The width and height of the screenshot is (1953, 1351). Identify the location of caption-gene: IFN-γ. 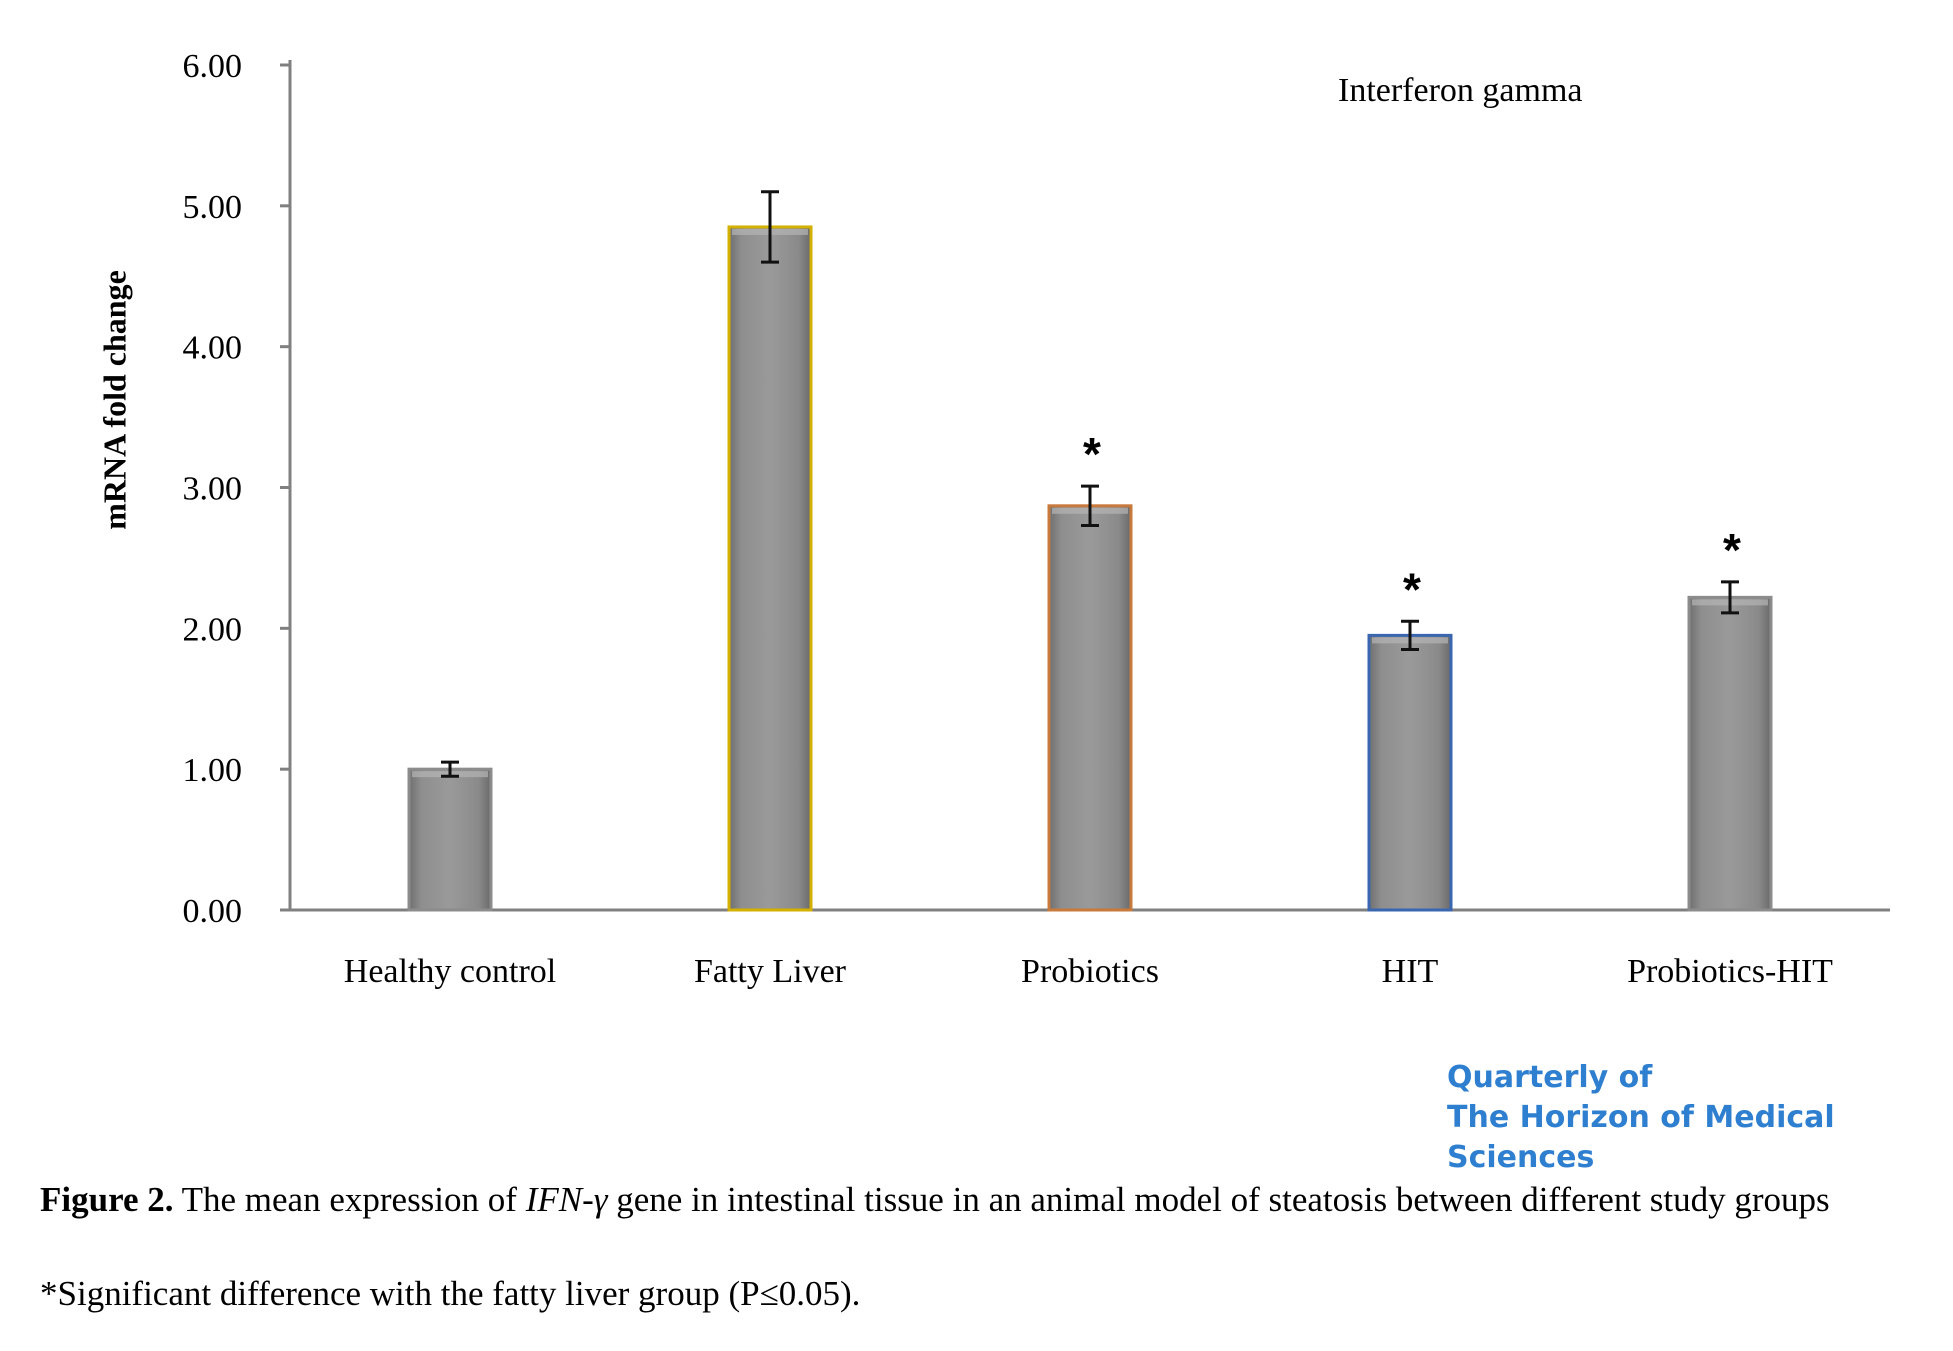
(566, 1199).